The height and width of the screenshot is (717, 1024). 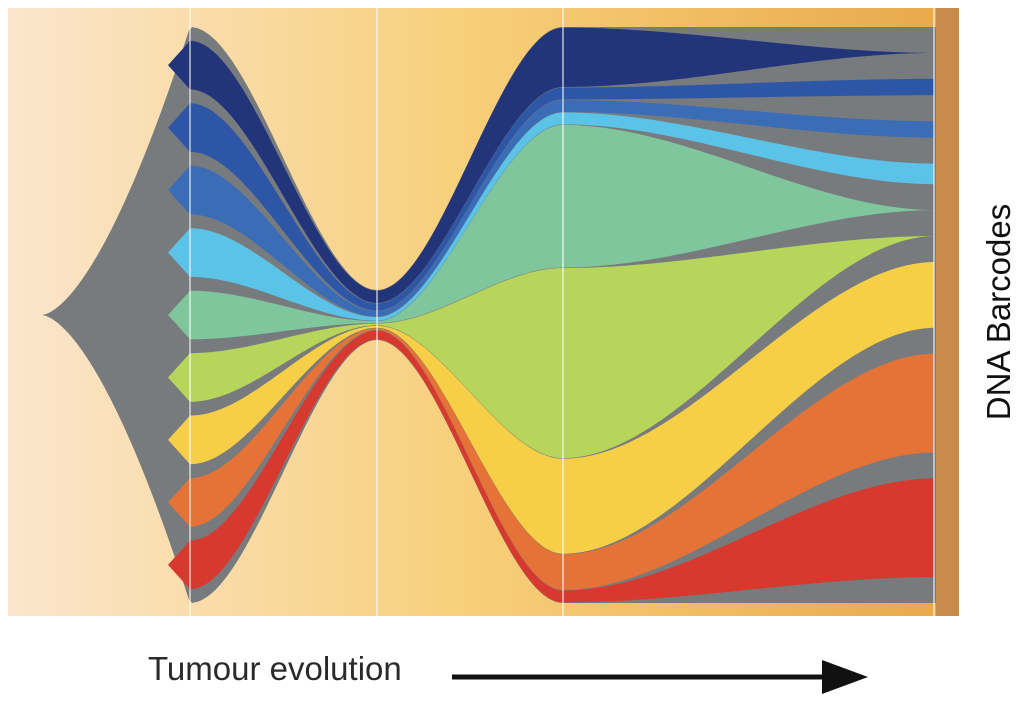 I want to click on dna-barcodes-text: DNA Barcodes, so click(x=999, y=312).